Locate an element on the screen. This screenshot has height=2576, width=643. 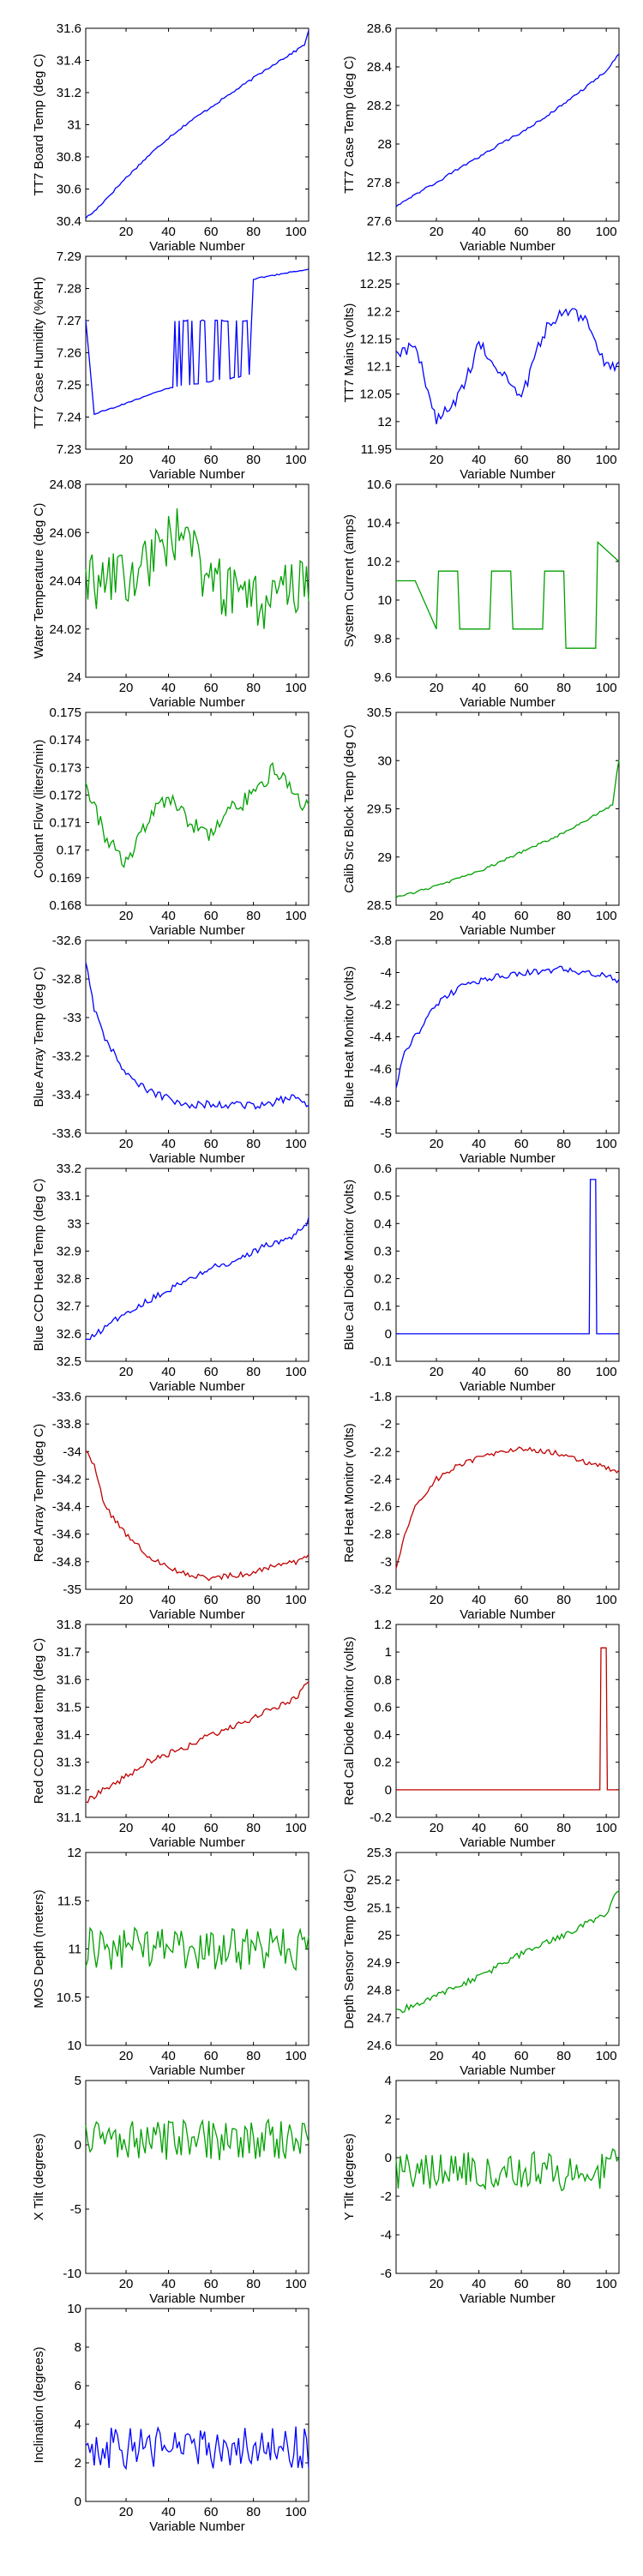
y-tick-label: 29.5 is located at coordinates (379, 809).